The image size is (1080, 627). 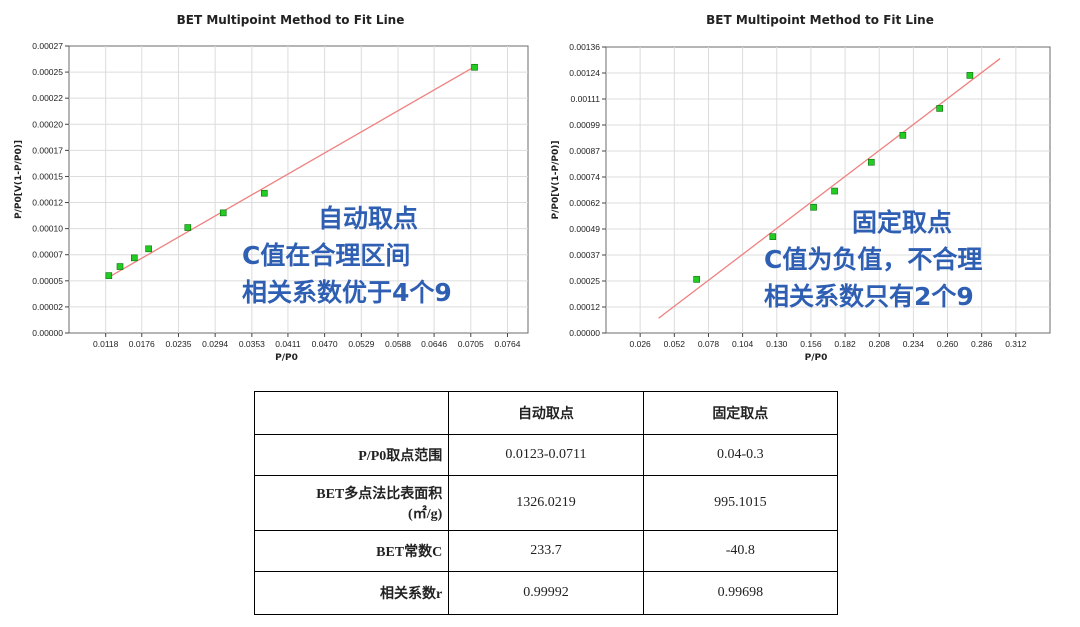 What do you see at coordinates (507, 344) in the screenshot?
I see `x-tick-label: 0.0764` at bounding box center [507, 344].